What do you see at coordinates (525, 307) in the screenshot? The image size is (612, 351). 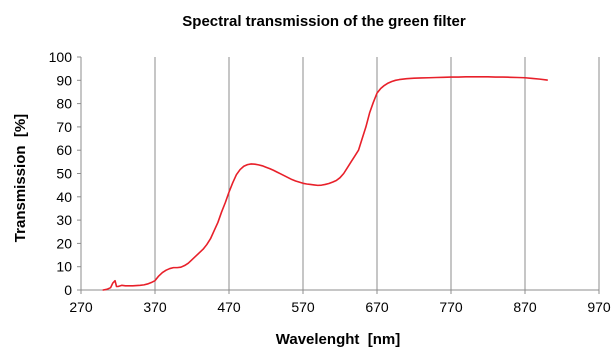 I see `x-tick-label: 870` at bounding box center [525, 307].